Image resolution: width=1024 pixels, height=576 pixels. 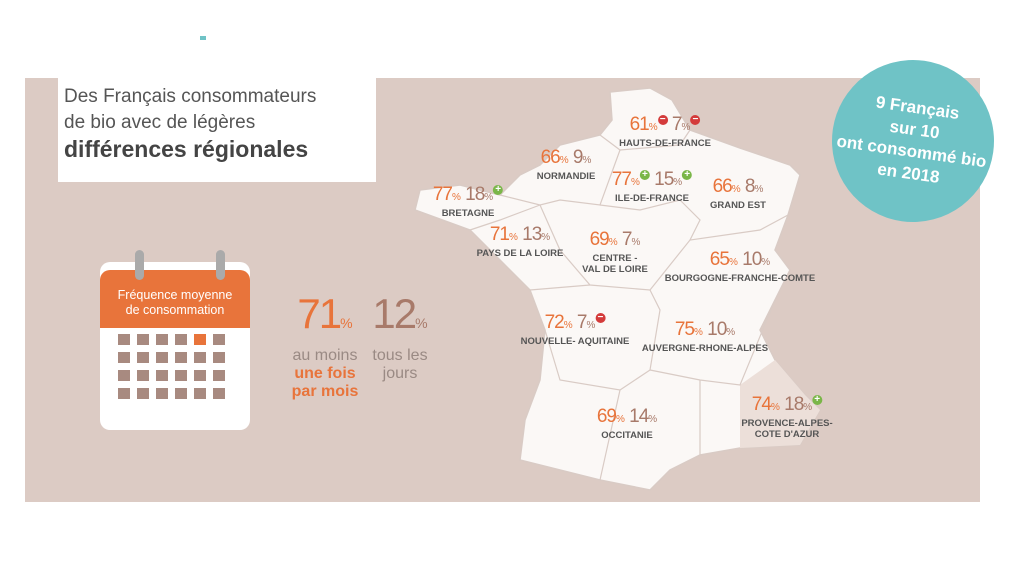 What do you see at coordinates (400, 355) in the screenshot?
I see `stat-text: tous les` at bounding box center [400, 355].